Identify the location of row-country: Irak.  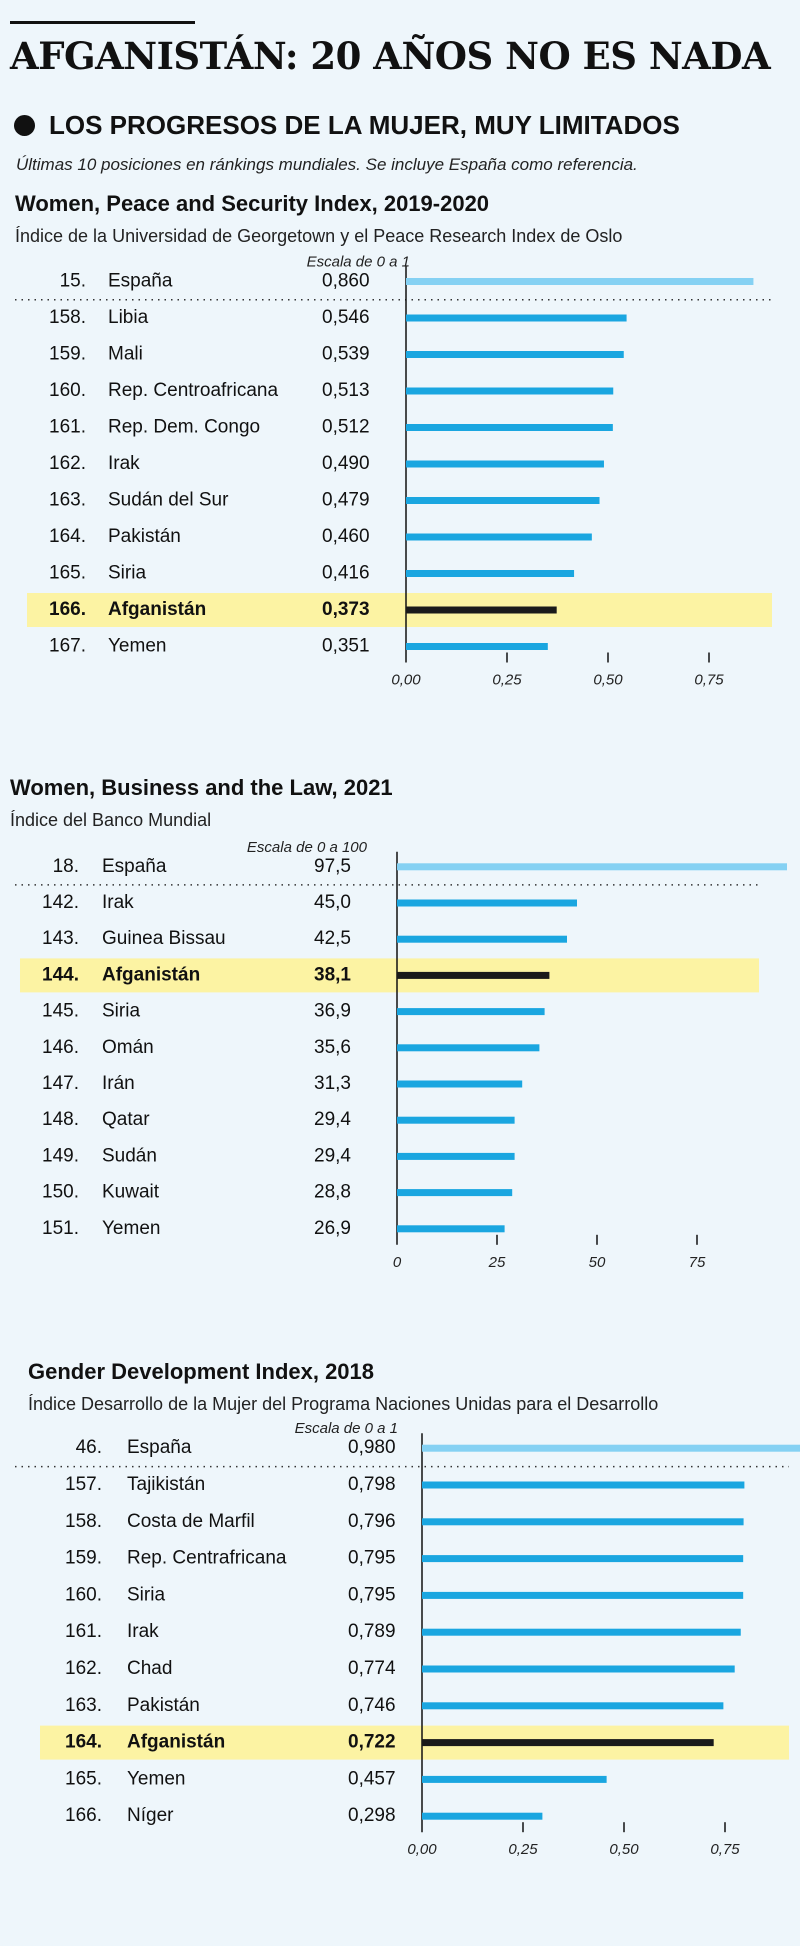
(143, 1631).